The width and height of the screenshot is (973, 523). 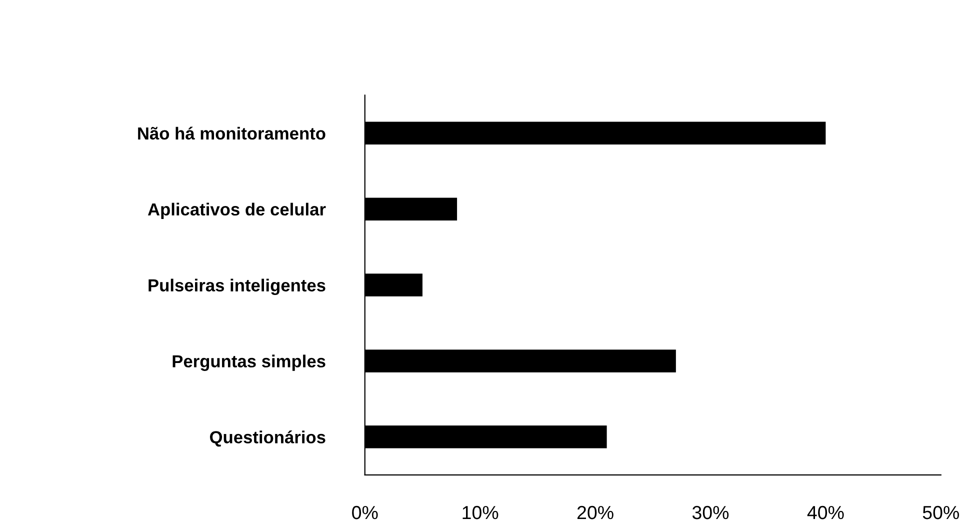 I want to click on x-tick-label: 20%, so click(x=595, y=513).